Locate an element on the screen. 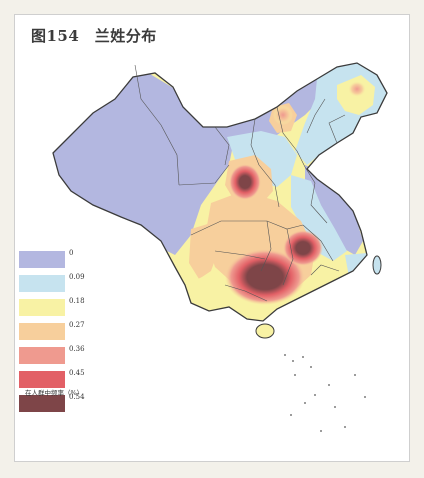 This screenshot has width=424, height=478. hotspot-heilongjiang is located at coordinates (357, 89).